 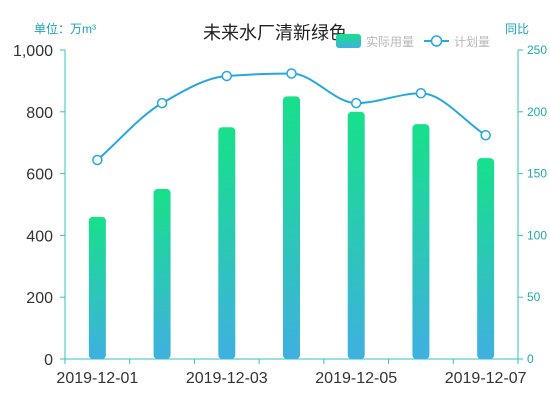 What do you see at coordinates (291, 373) in the screenshot?
I see `x-axis-ticks: 2019-12-01 2019-12-03 2019-12-05 2019-12-07` at bounding box center [291, 373].